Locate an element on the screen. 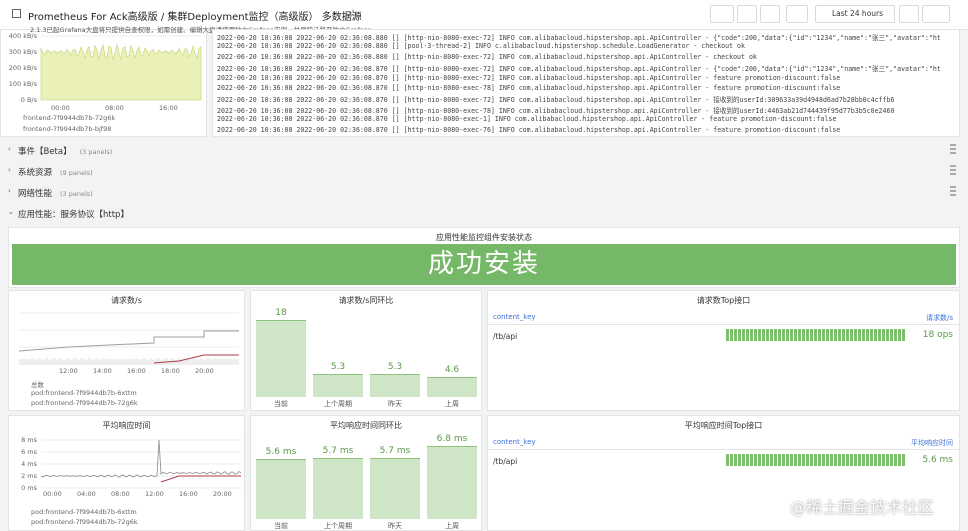 The image size is (968, 531). y-tick-label: 2 ms is located at coordinates (29, 476).